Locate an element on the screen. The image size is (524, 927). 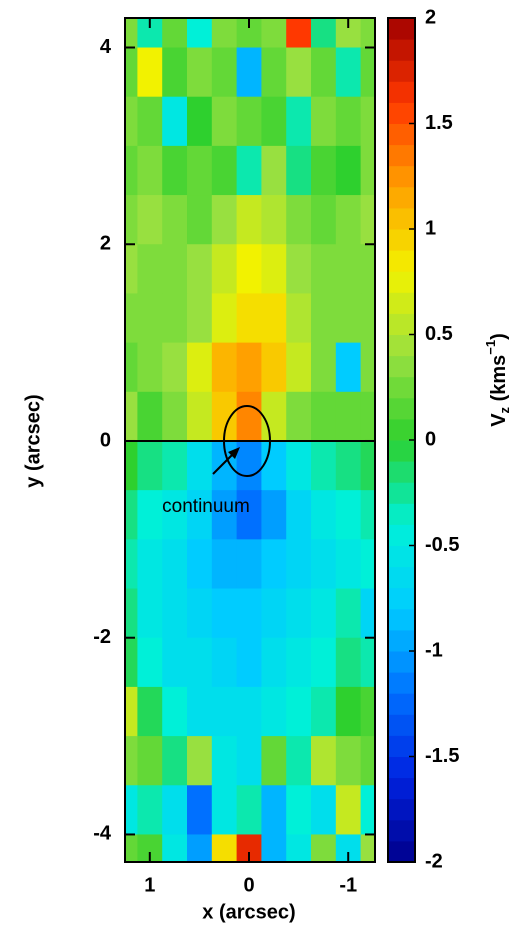
colorbar-label-part: z is located at coordinates (504, 409).